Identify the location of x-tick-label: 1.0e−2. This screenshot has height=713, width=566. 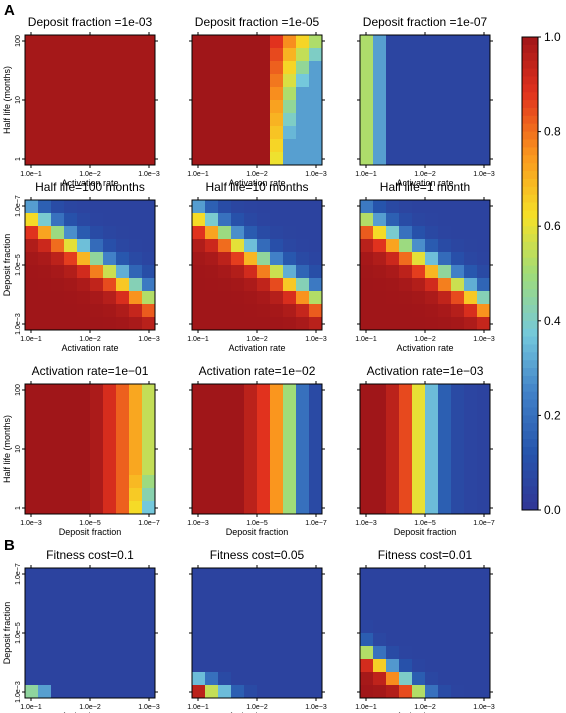
(257, 707).